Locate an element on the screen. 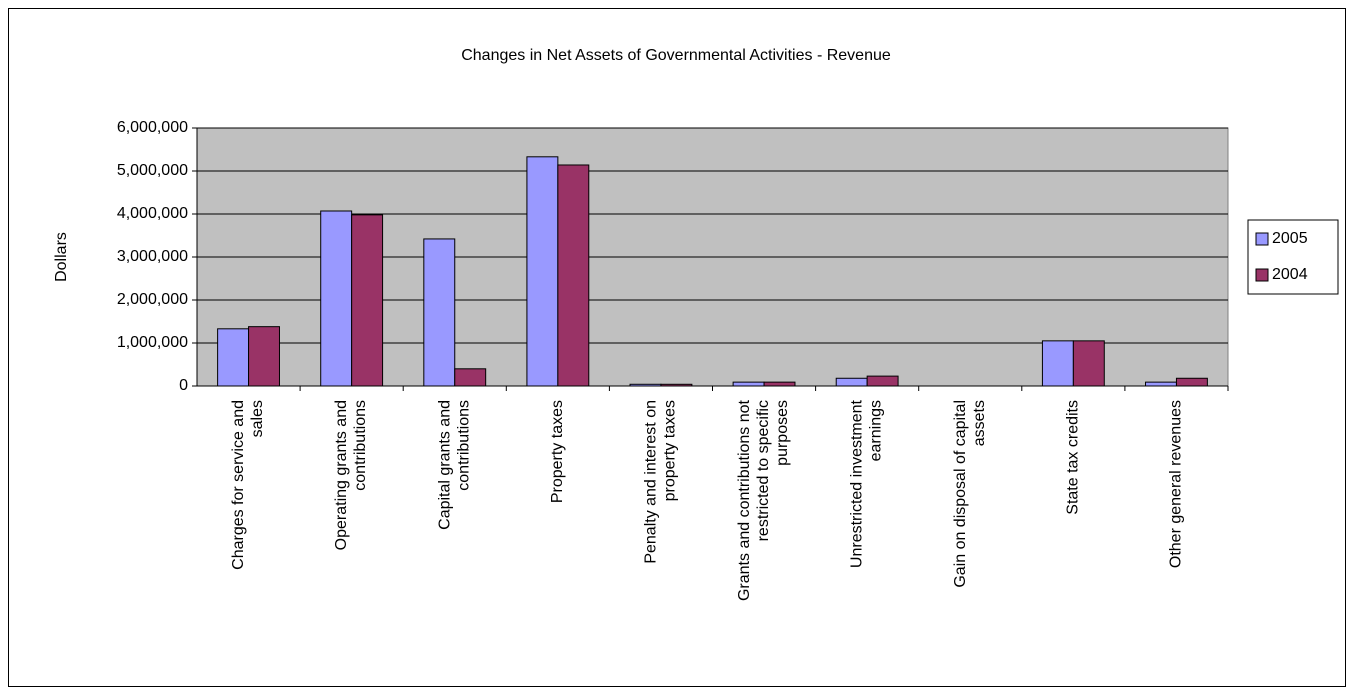 Image resolution: width=1354 pixels, height=688 pixels. y-axis-label: Dollars is located at coordinates (61, 257).